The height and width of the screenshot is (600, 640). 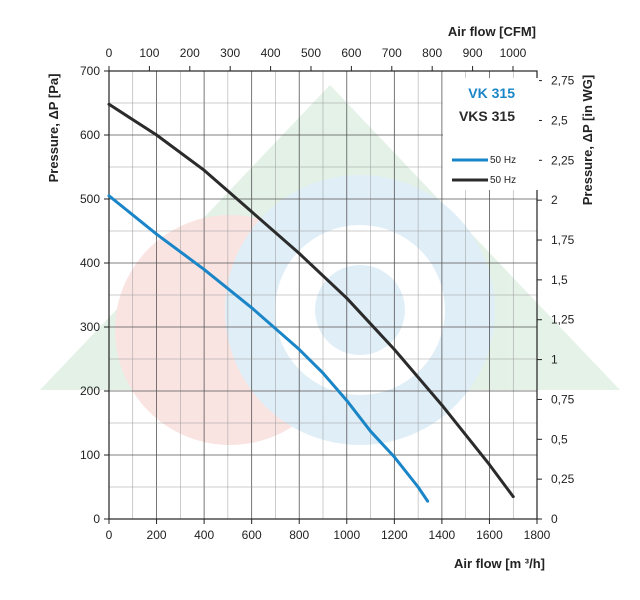 What do you see at coordinates (563, 399) in the screenshot?
I see `tick-label-right-3: 0,75` at bounding box center [563, 399].